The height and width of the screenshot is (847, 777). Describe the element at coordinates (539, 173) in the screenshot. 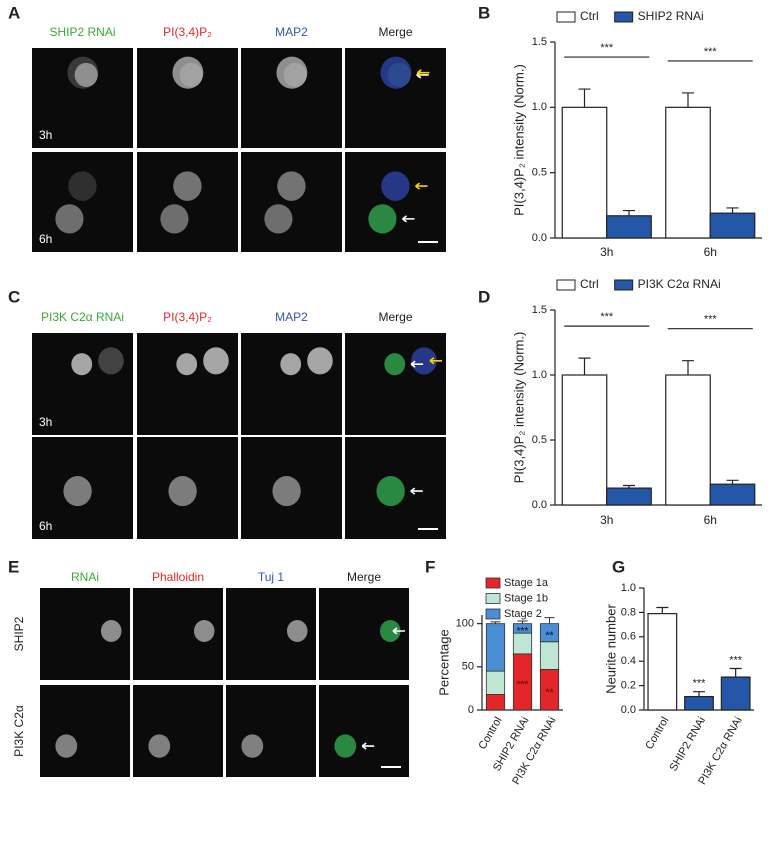

I see `y-tick-label: 0.5` at that location.